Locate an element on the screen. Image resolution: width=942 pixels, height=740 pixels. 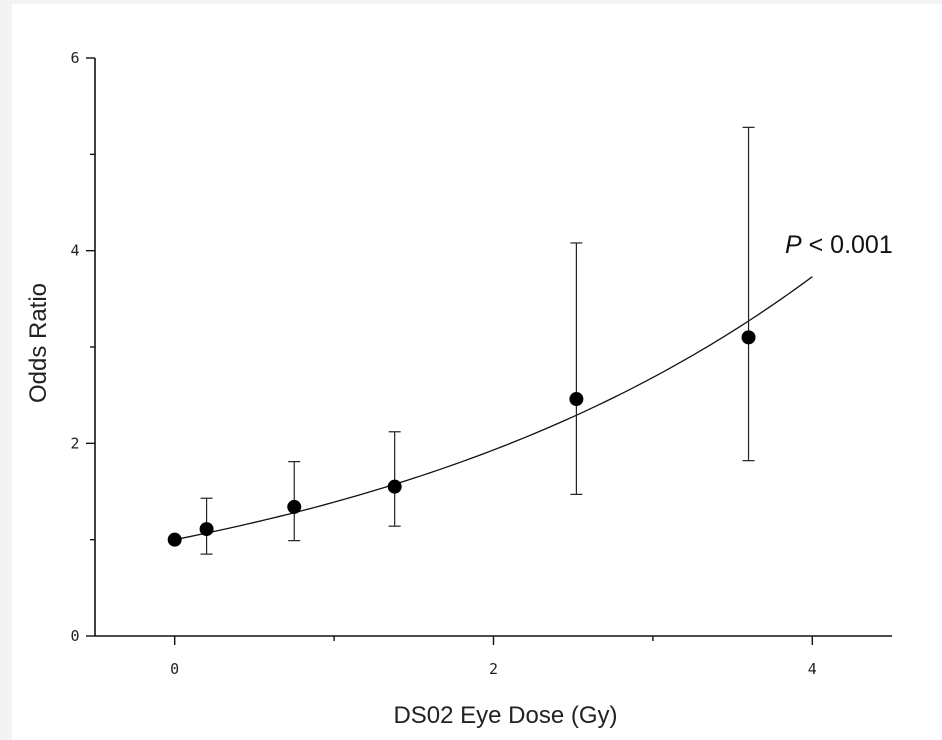
x-tick-label: 4 is located at coordinates (812, 669).